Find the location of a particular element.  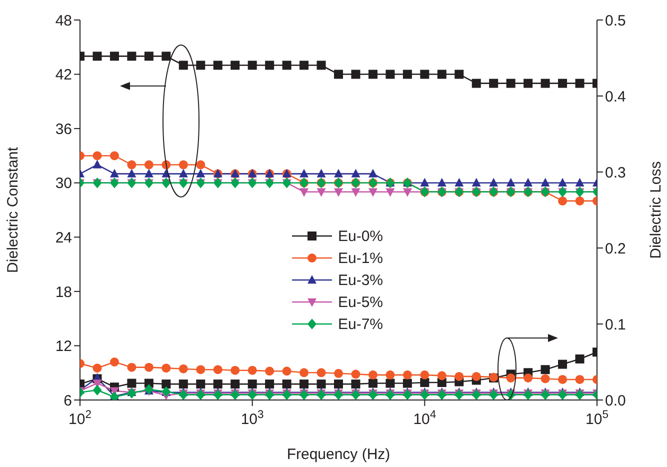

y2-tick-label: 0.3 is located at coordinates (615, 173).